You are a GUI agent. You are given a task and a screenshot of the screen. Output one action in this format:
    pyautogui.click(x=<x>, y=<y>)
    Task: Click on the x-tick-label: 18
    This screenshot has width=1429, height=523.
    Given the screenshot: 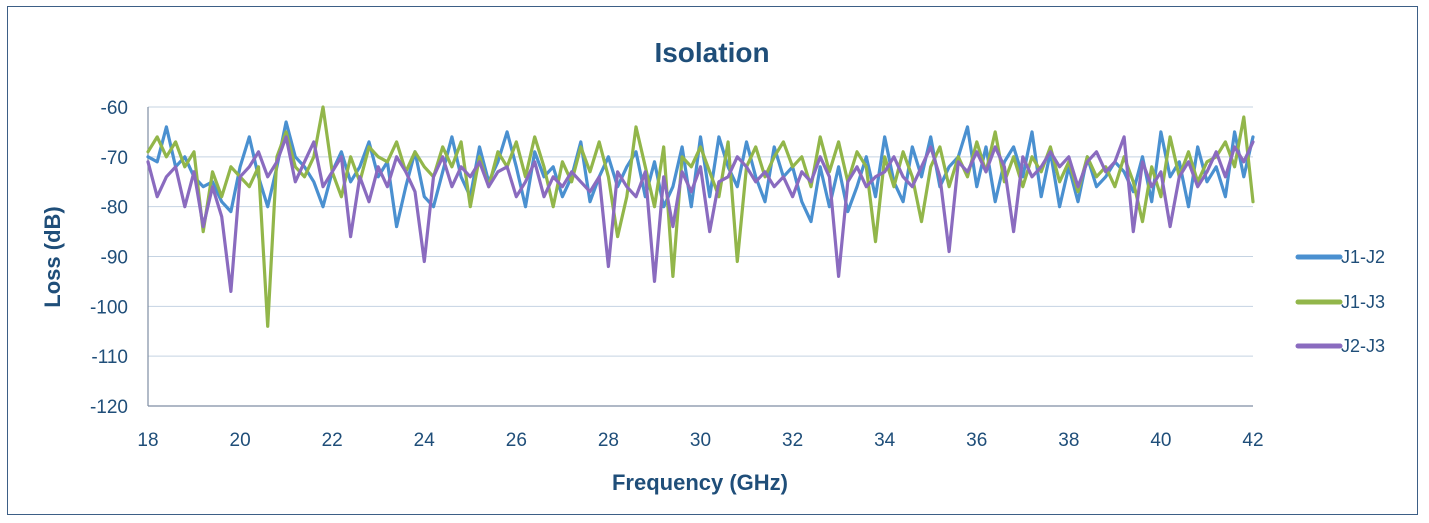 What is the action you would take?
    pyautogui.click(x=147, y=440)
    